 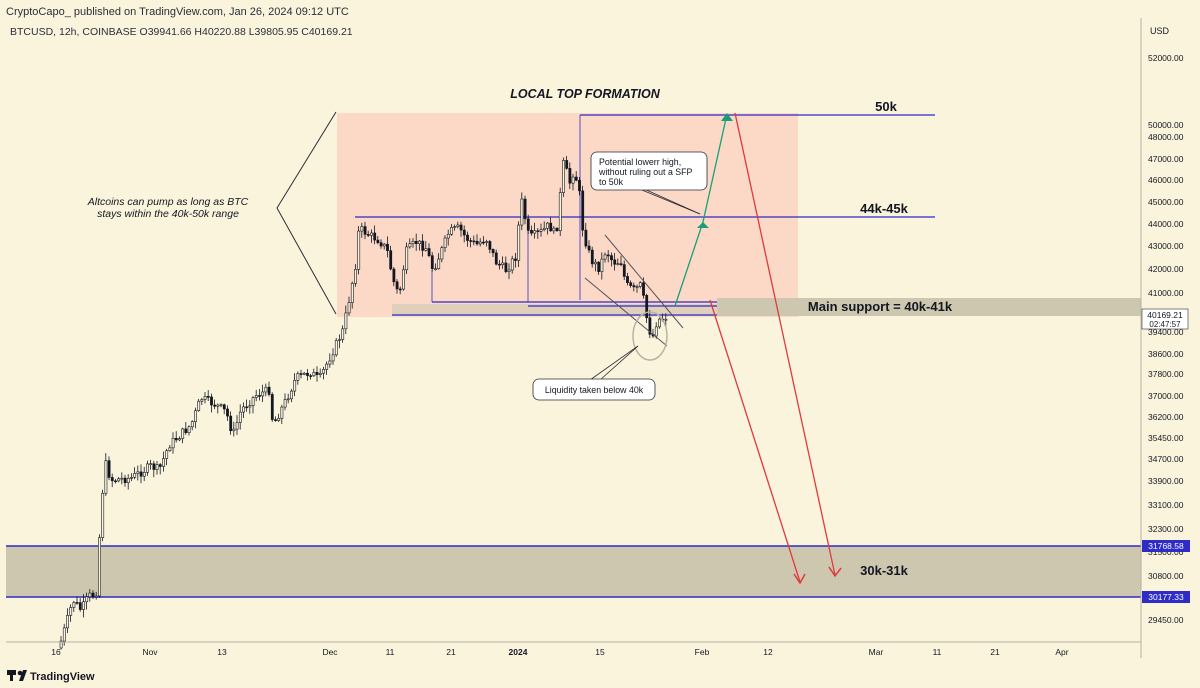 I want to click on time-tick-label: Mar, so click(x=876, y=652).